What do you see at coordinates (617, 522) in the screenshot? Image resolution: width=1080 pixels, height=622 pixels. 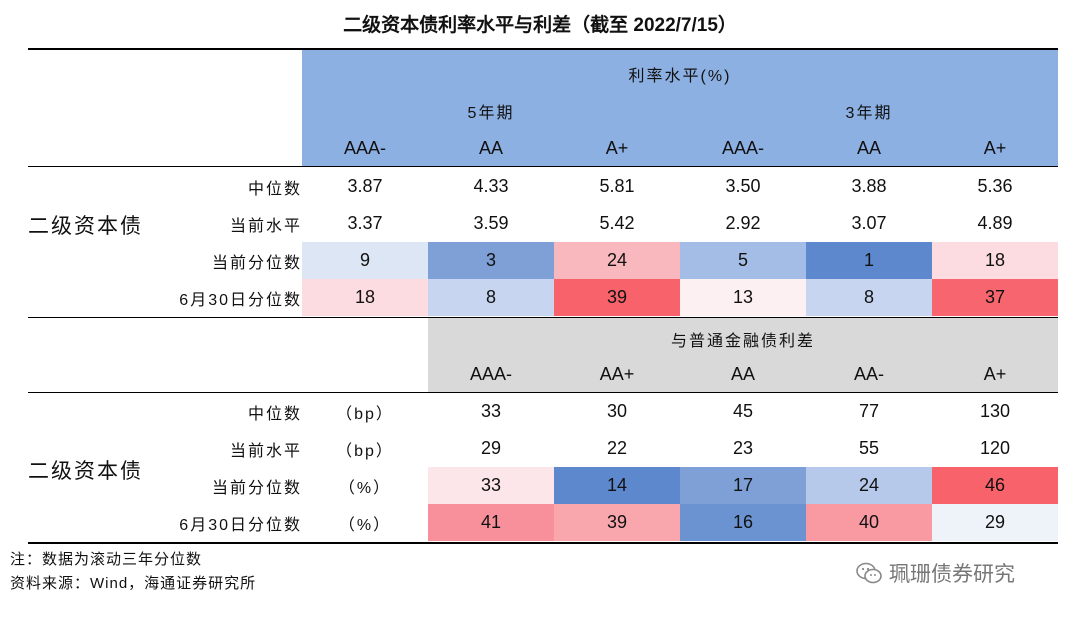 I see `spread-cell: 39` at bounding box center [617, 522].